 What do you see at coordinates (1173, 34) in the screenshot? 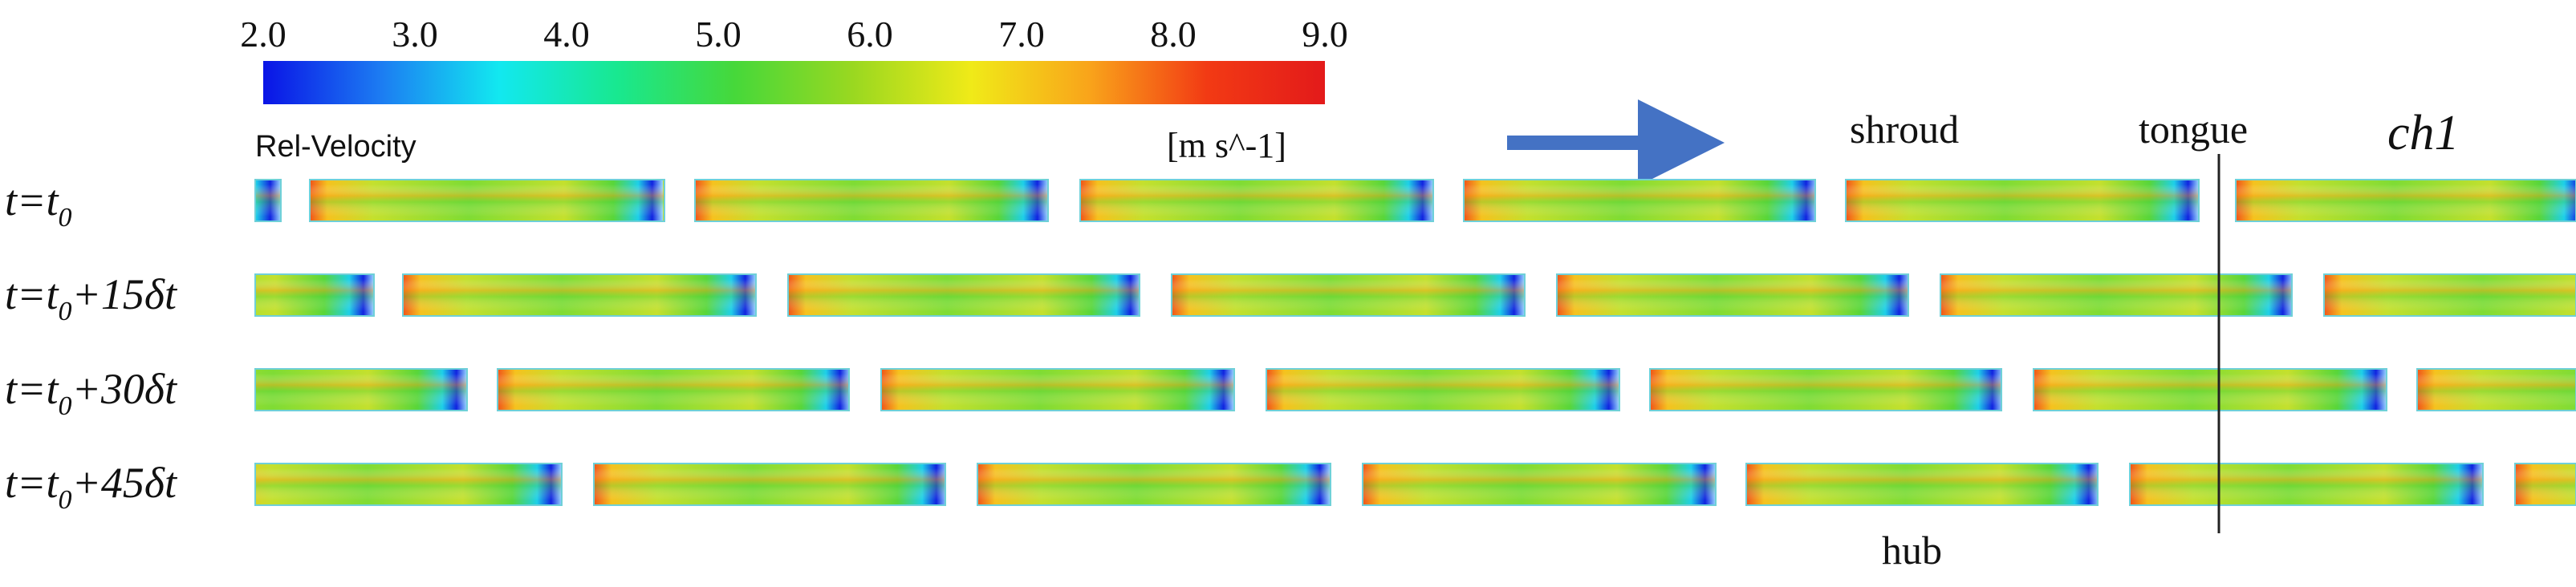
I see `colorbar-tick-label: 8.0` at bounding box center [1173, 34].